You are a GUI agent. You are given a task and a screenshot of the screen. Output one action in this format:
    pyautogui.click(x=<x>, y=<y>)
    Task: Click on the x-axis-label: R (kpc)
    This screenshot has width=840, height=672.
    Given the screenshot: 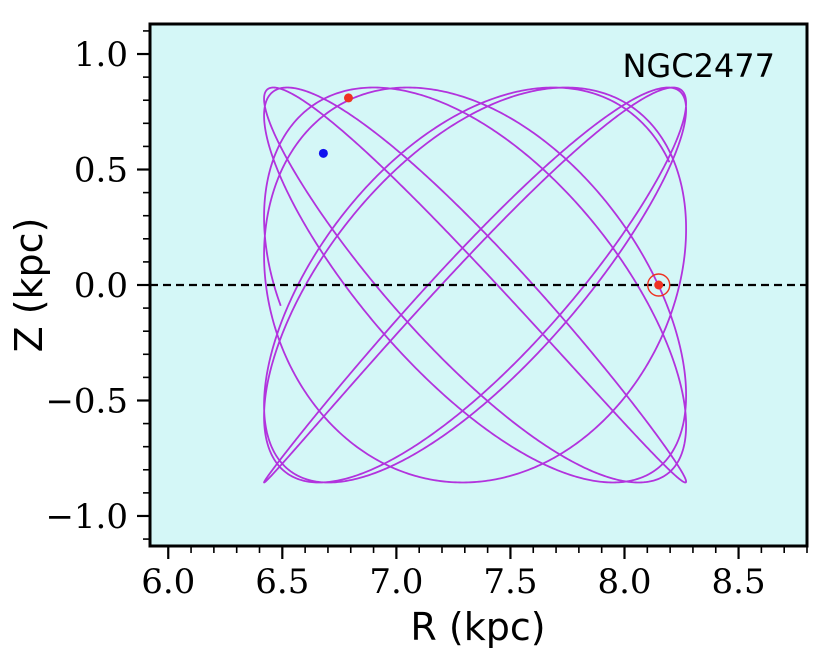 What is the action you would take?
    pyautogui.click(x=477, y=627)
    